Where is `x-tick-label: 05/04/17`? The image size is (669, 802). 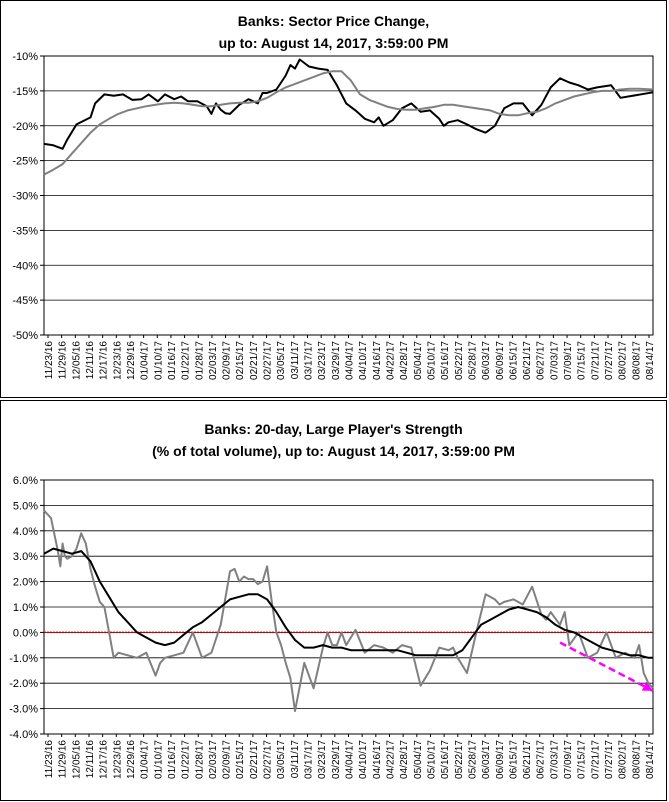
x-tick-label: 05/04/17 is located at coordinates (418, 360).